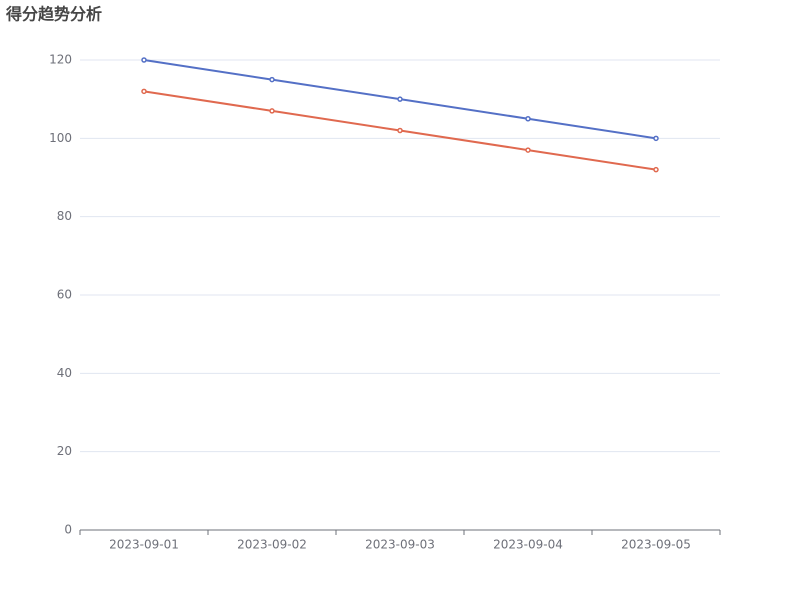  Describe the element at coordinates (656, 545) in the screenshot. I see `x-tick-label: 2023-09-05` at that location.